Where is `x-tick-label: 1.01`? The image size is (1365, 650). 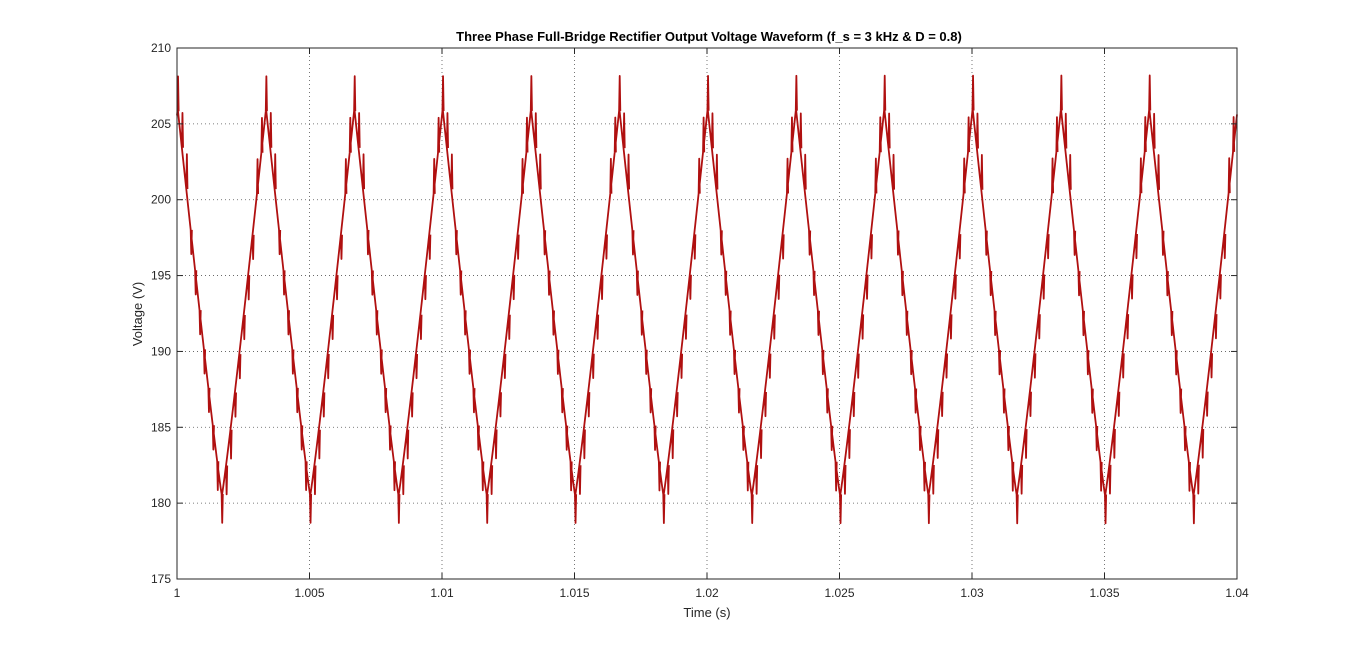 x-tick-label: 1.01 is located at coordinates (442, 593).